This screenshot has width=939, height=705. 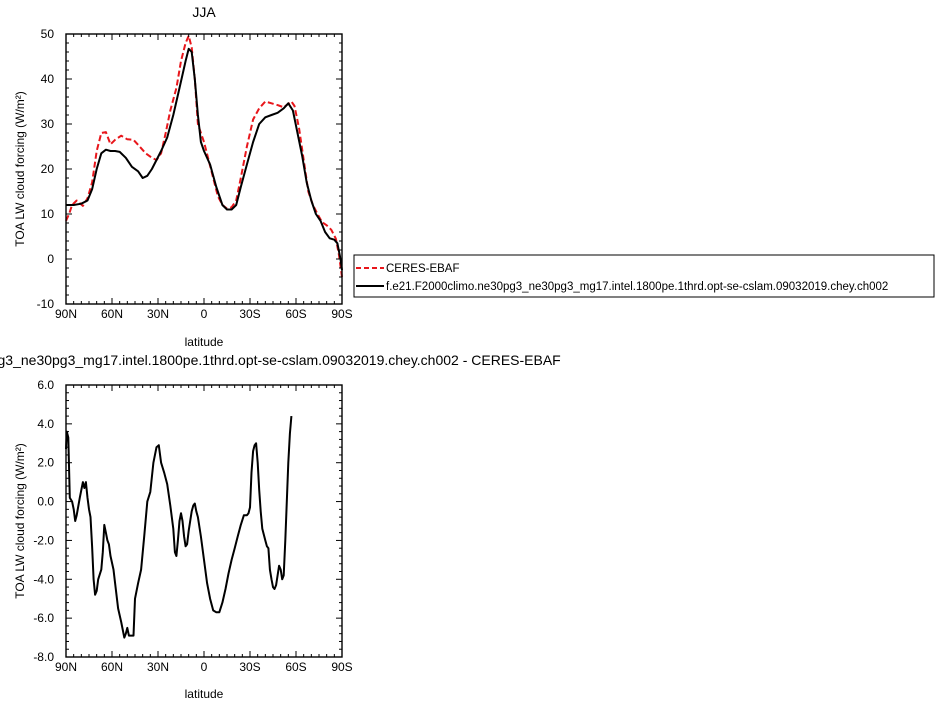 I want to click on y-tick-label: 6.0, so click(x=45, y=385).